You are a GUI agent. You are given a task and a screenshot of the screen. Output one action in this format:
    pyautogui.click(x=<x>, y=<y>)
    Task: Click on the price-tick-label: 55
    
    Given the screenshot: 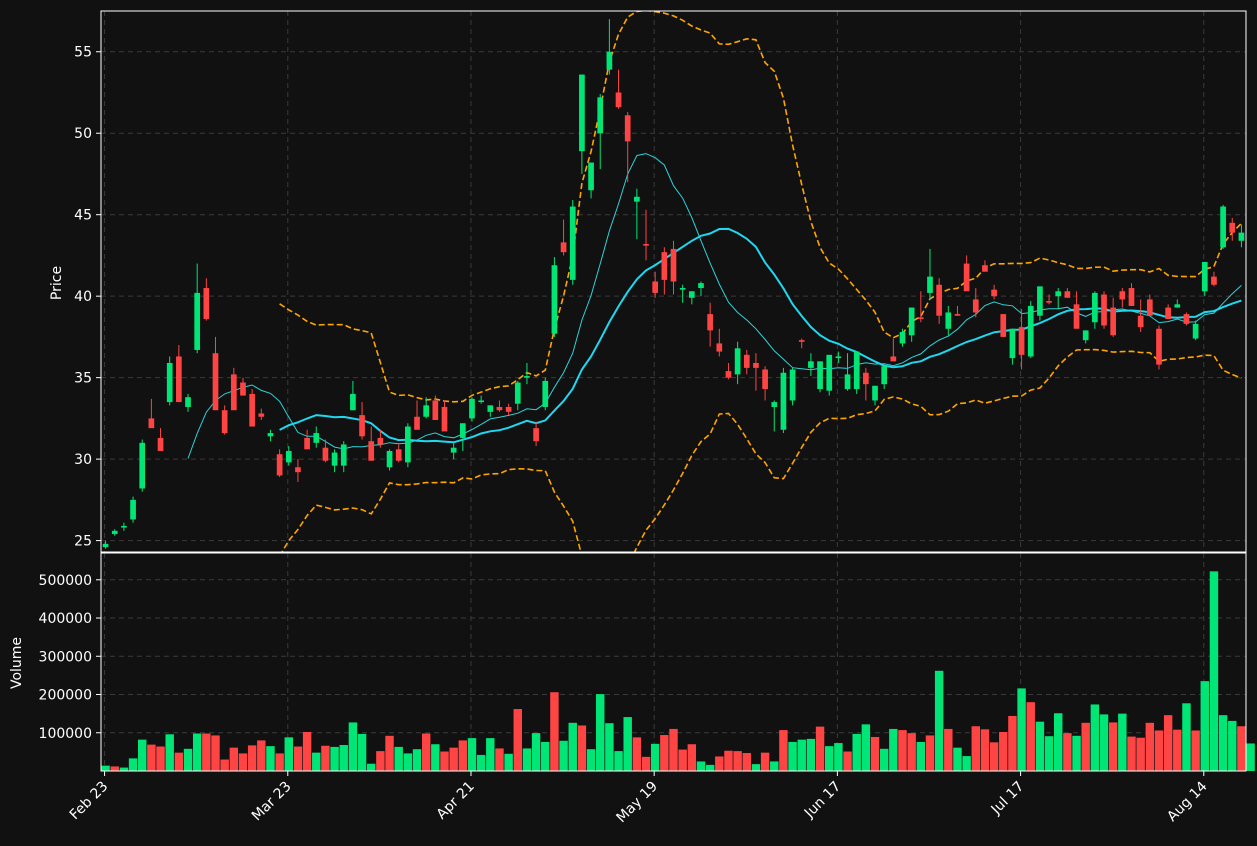 What is the action you would take?
    pyautogui.click(x=83, y=53)
    